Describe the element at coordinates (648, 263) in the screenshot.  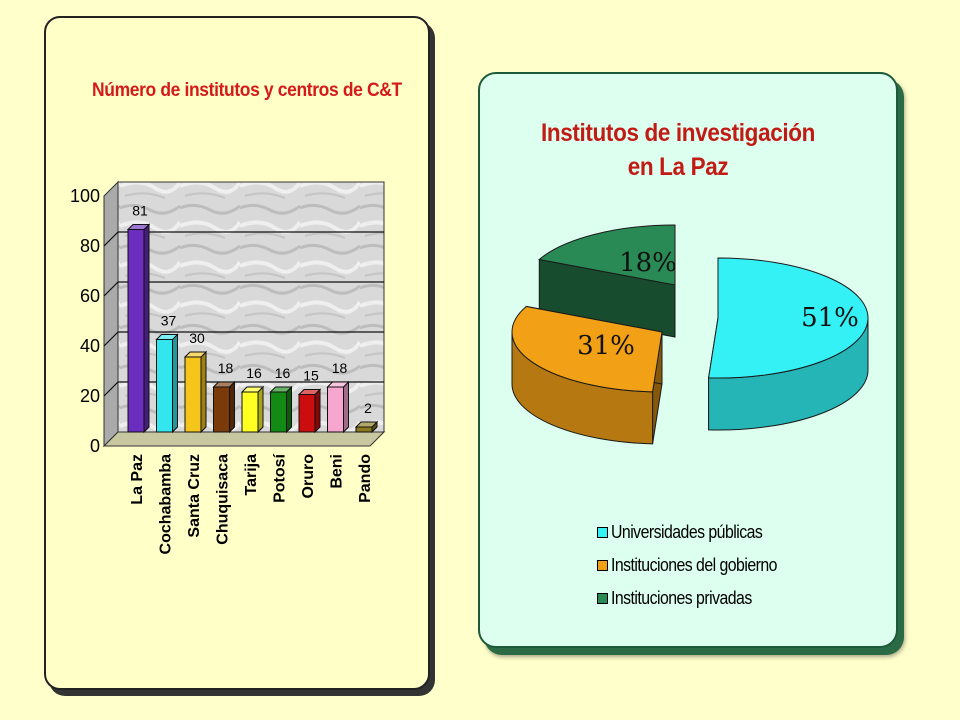
I see `pie-slice-privadas-label: 18%` at that location.